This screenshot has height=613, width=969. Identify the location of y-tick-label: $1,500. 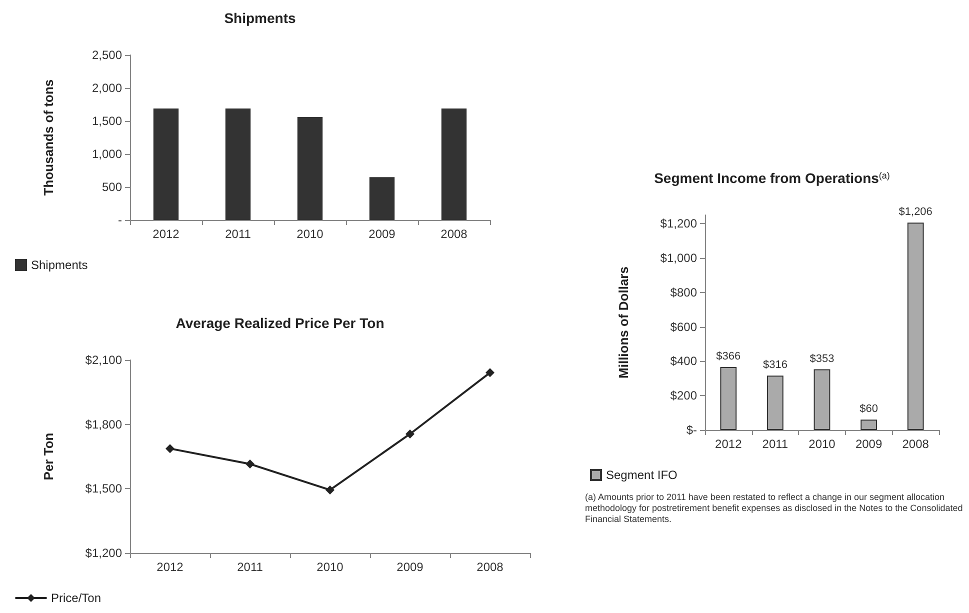
(103, 489).